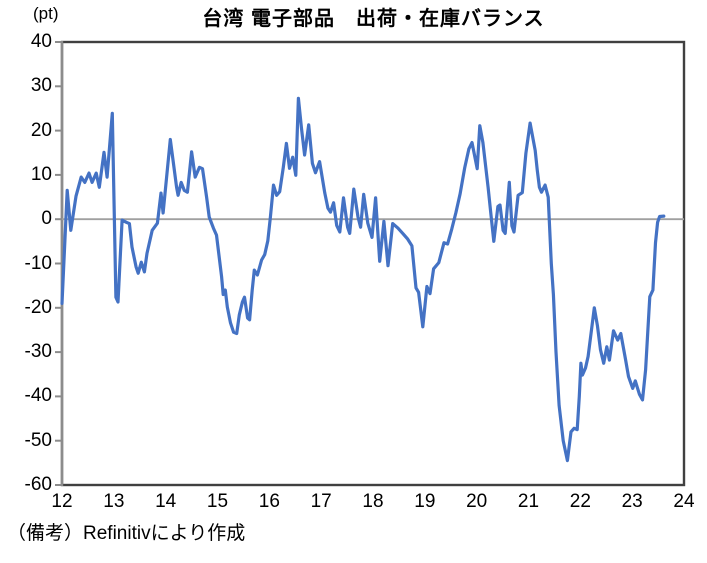 This screenshot has width=707, height=563. Describe the element at coordinates (38, 307) in the screenshot. I see `y-tick-label: -20` at that location.